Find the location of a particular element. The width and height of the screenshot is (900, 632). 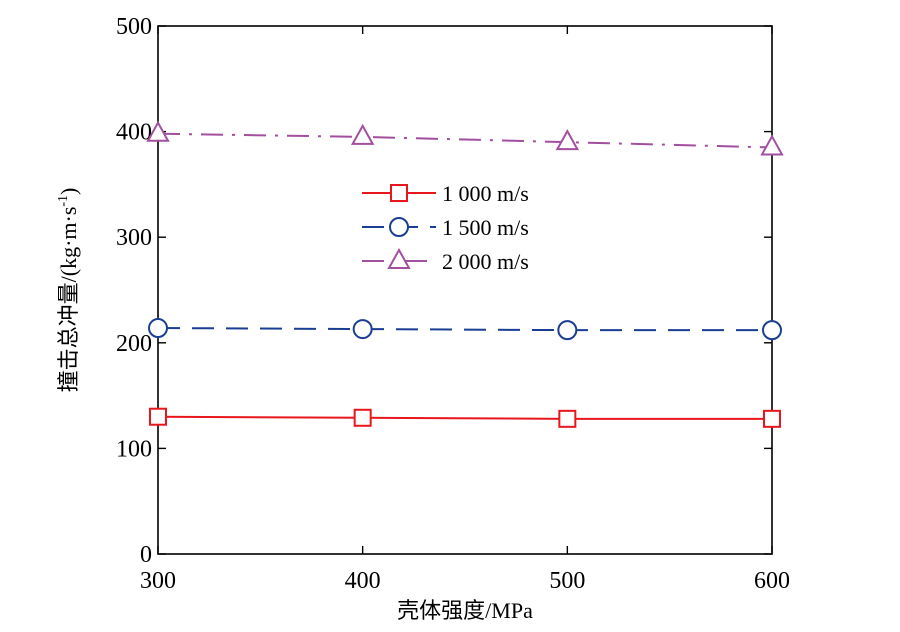

legend-label: 1 000 m/s is located at coordinates (485, 193).